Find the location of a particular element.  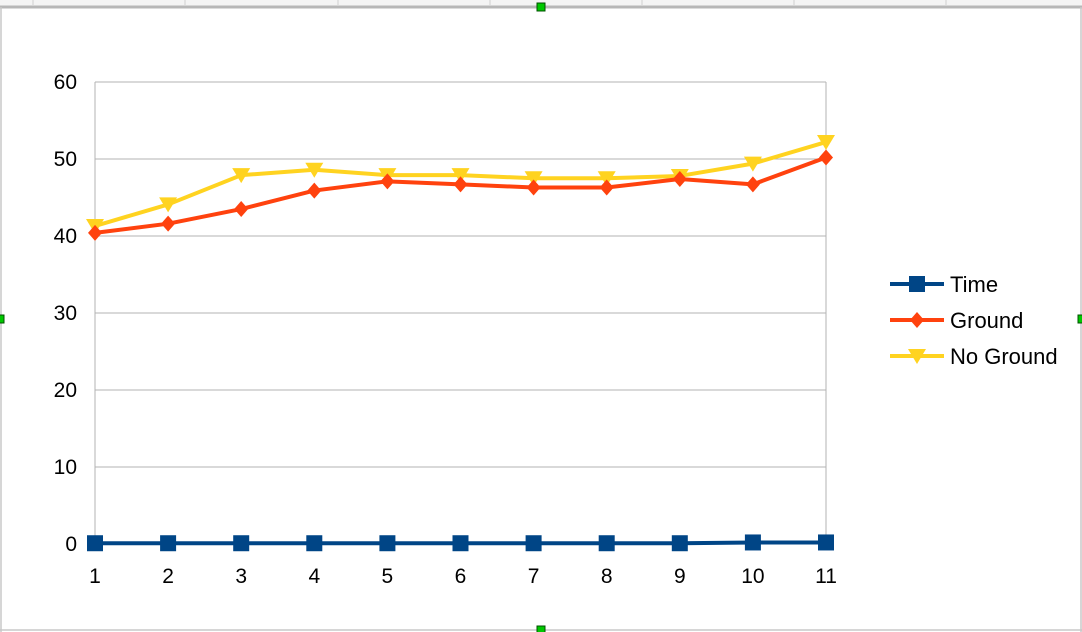

x-tick-label: 4 is located at coordinates (314, 576).